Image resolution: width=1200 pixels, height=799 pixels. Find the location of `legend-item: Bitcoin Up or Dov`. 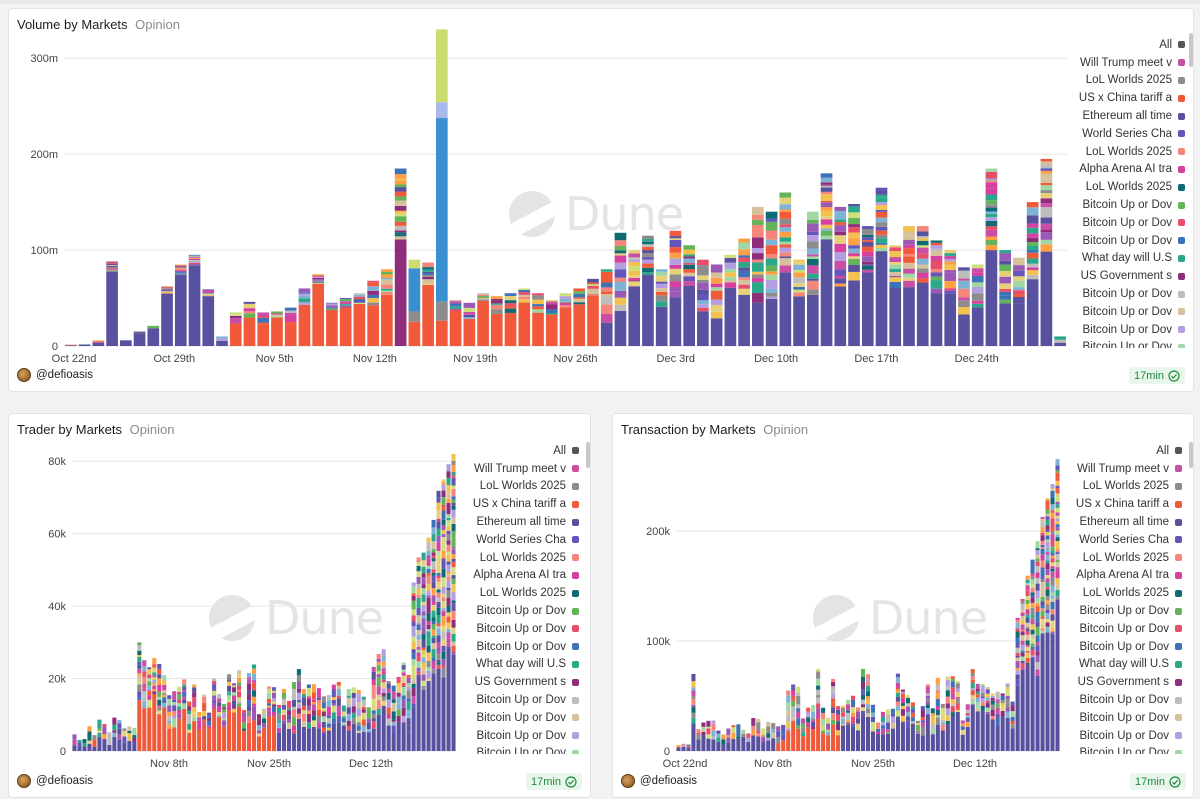

legend-item: Bitcoin Up or Dov is located at coordinates (1126, 312).